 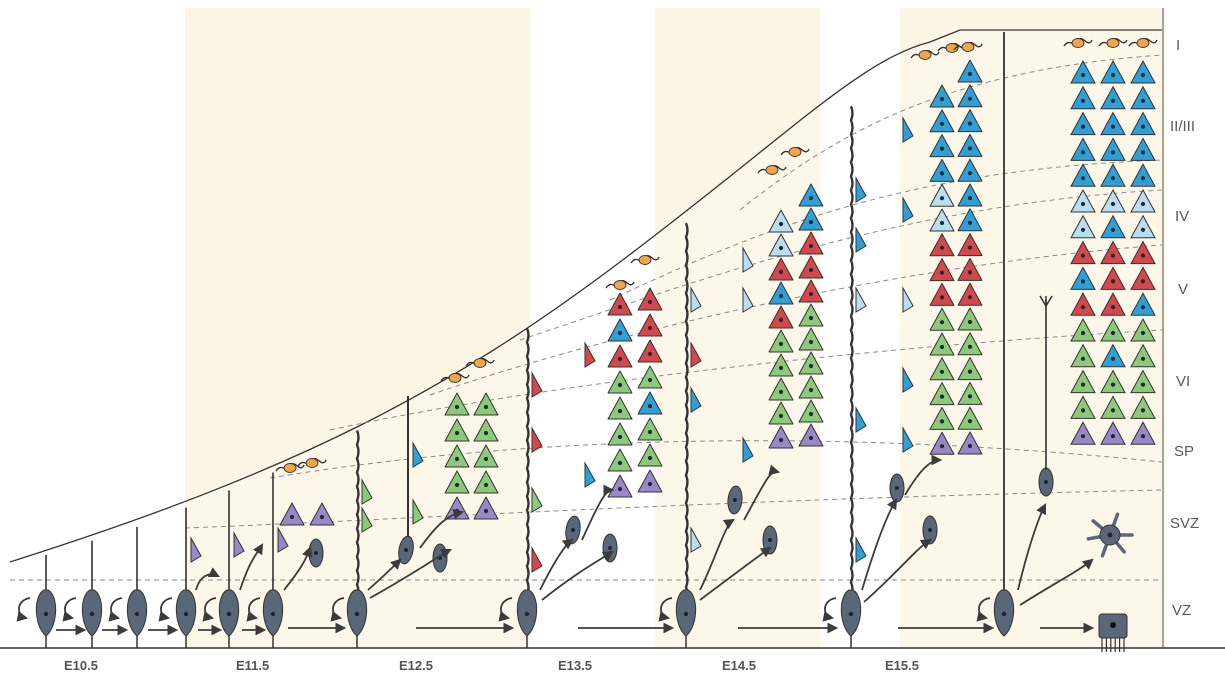 What do you see at coordinates (575, 665) in the screenshot?
I see `stage-label-e13-5: E13.5` at bounding box center [575, 665].